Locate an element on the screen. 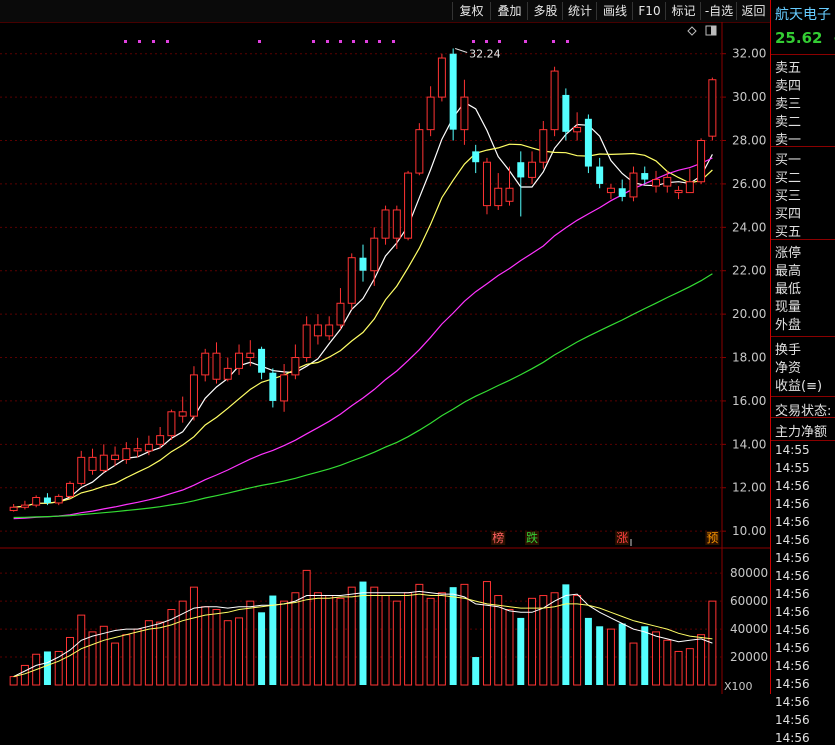 The image size is (835, 745). toolbar-button-0: 复权 is located at coordinates (471, 11).